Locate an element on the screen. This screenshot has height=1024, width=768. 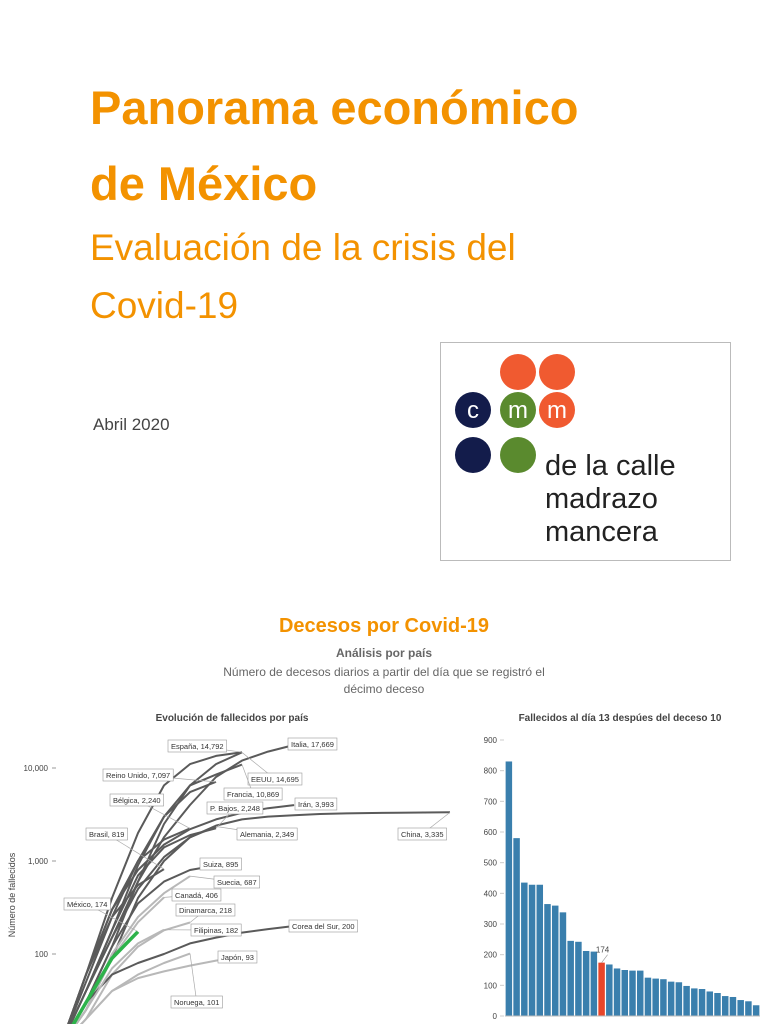
y-tick-label: 500 is located at coordinates (491, 863).